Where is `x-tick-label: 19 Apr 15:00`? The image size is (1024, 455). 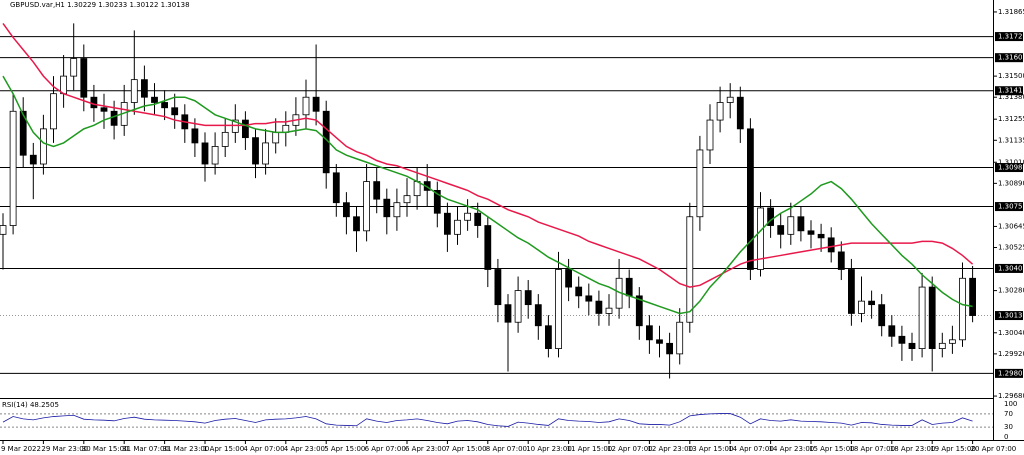 x-tick-label: 19 Apr 15:00 is located at coordinates (953, 449).